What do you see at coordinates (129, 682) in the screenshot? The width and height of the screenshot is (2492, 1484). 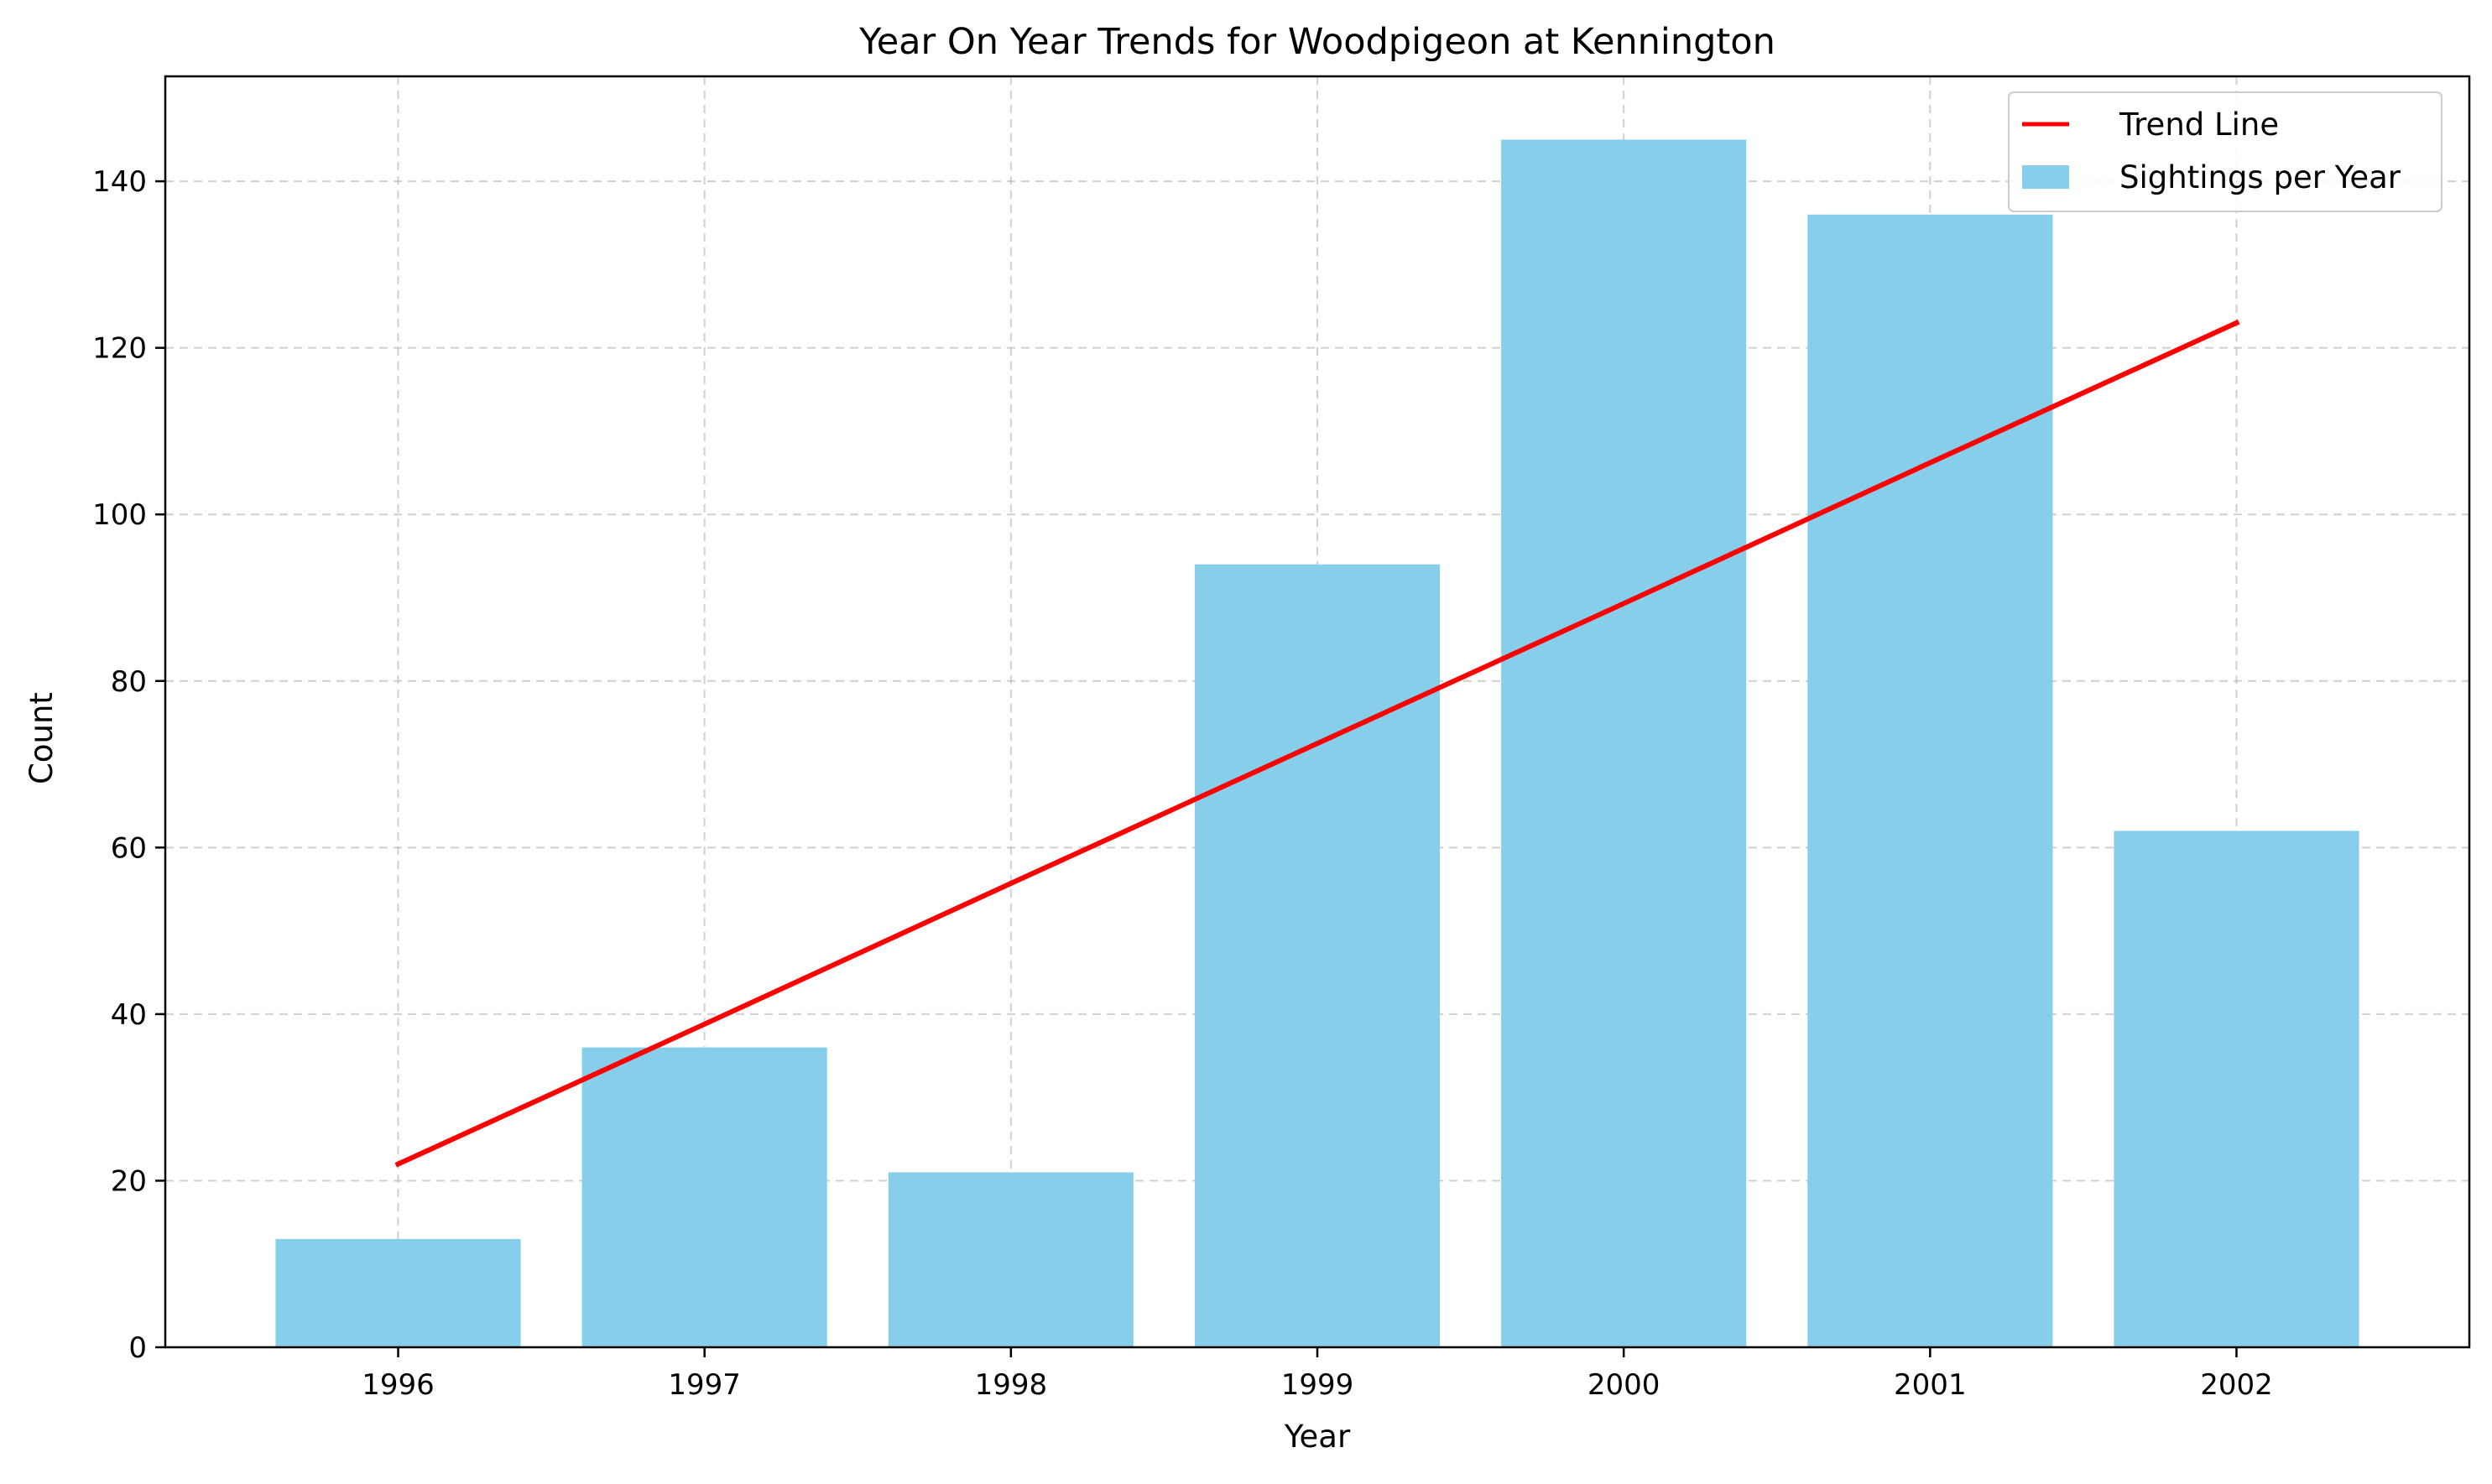 I see `y-tick-label: 80` at bounding box center [129, 682].